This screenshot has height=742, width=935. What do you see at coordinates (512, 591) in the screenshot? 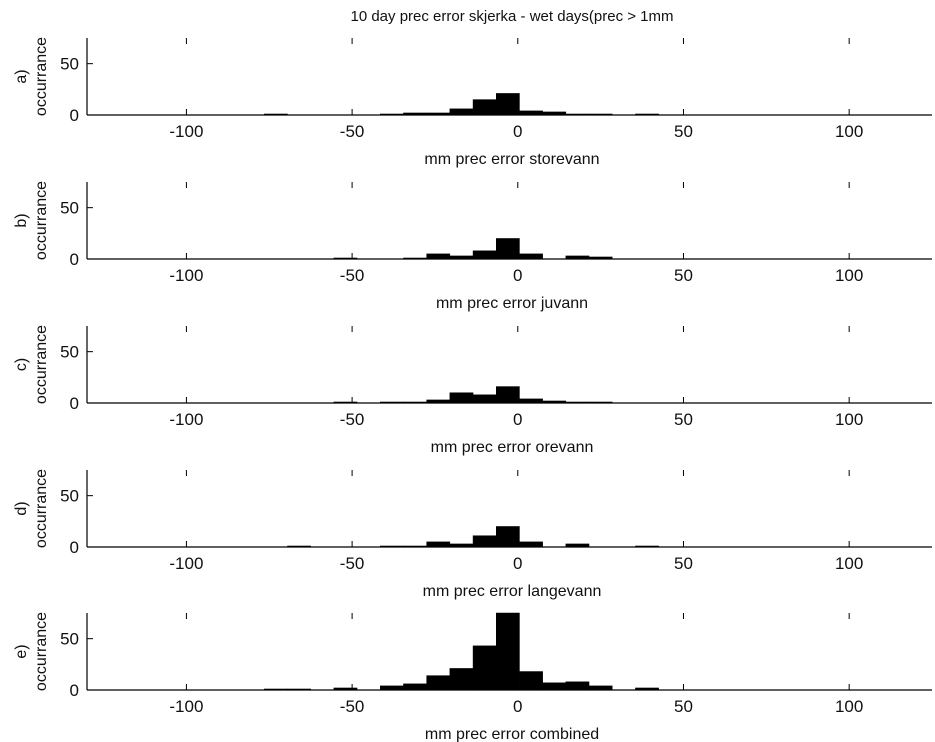
I see `x-axis-label: mm prec error langevann` at bounding box center [512, 591].